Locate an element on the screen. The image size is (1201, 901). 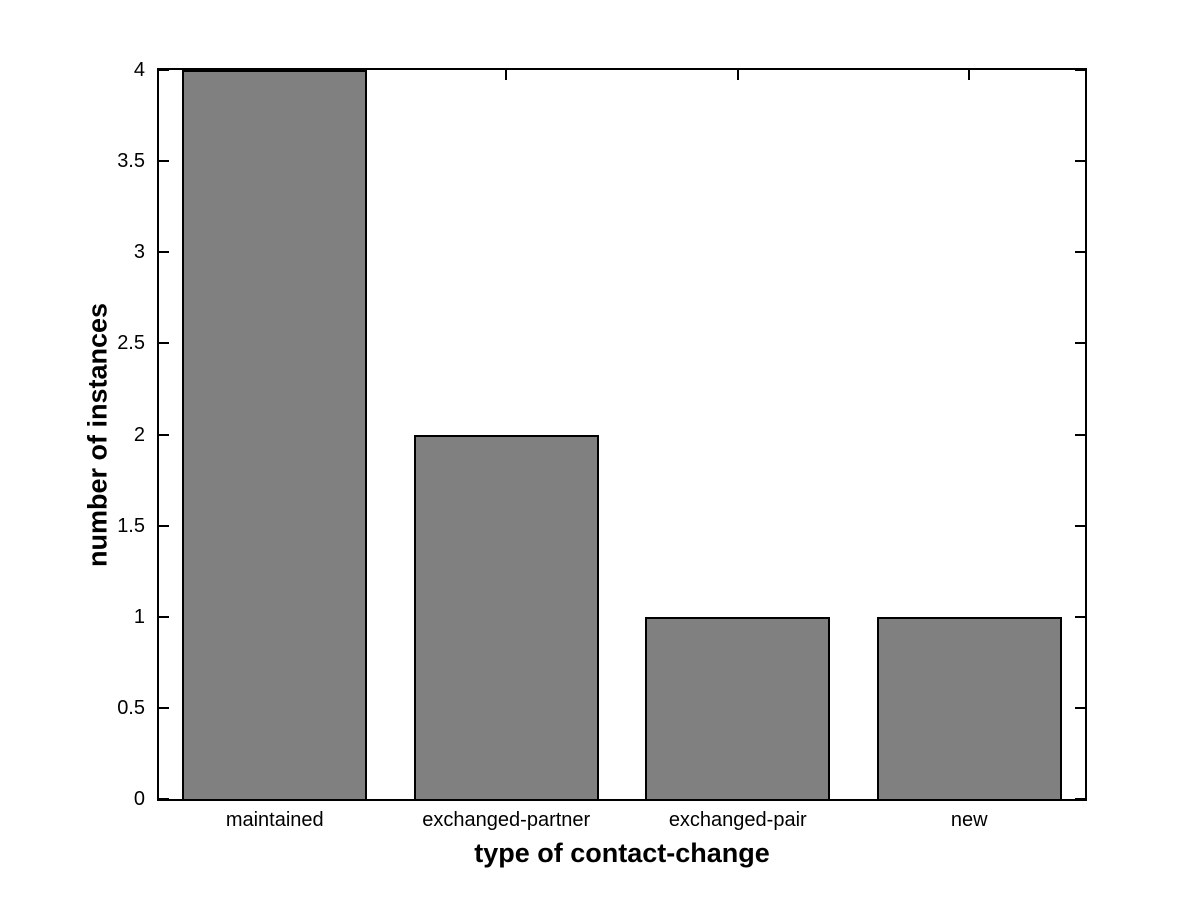
x-tick-label: maintained is located at coordinates (274, 820).